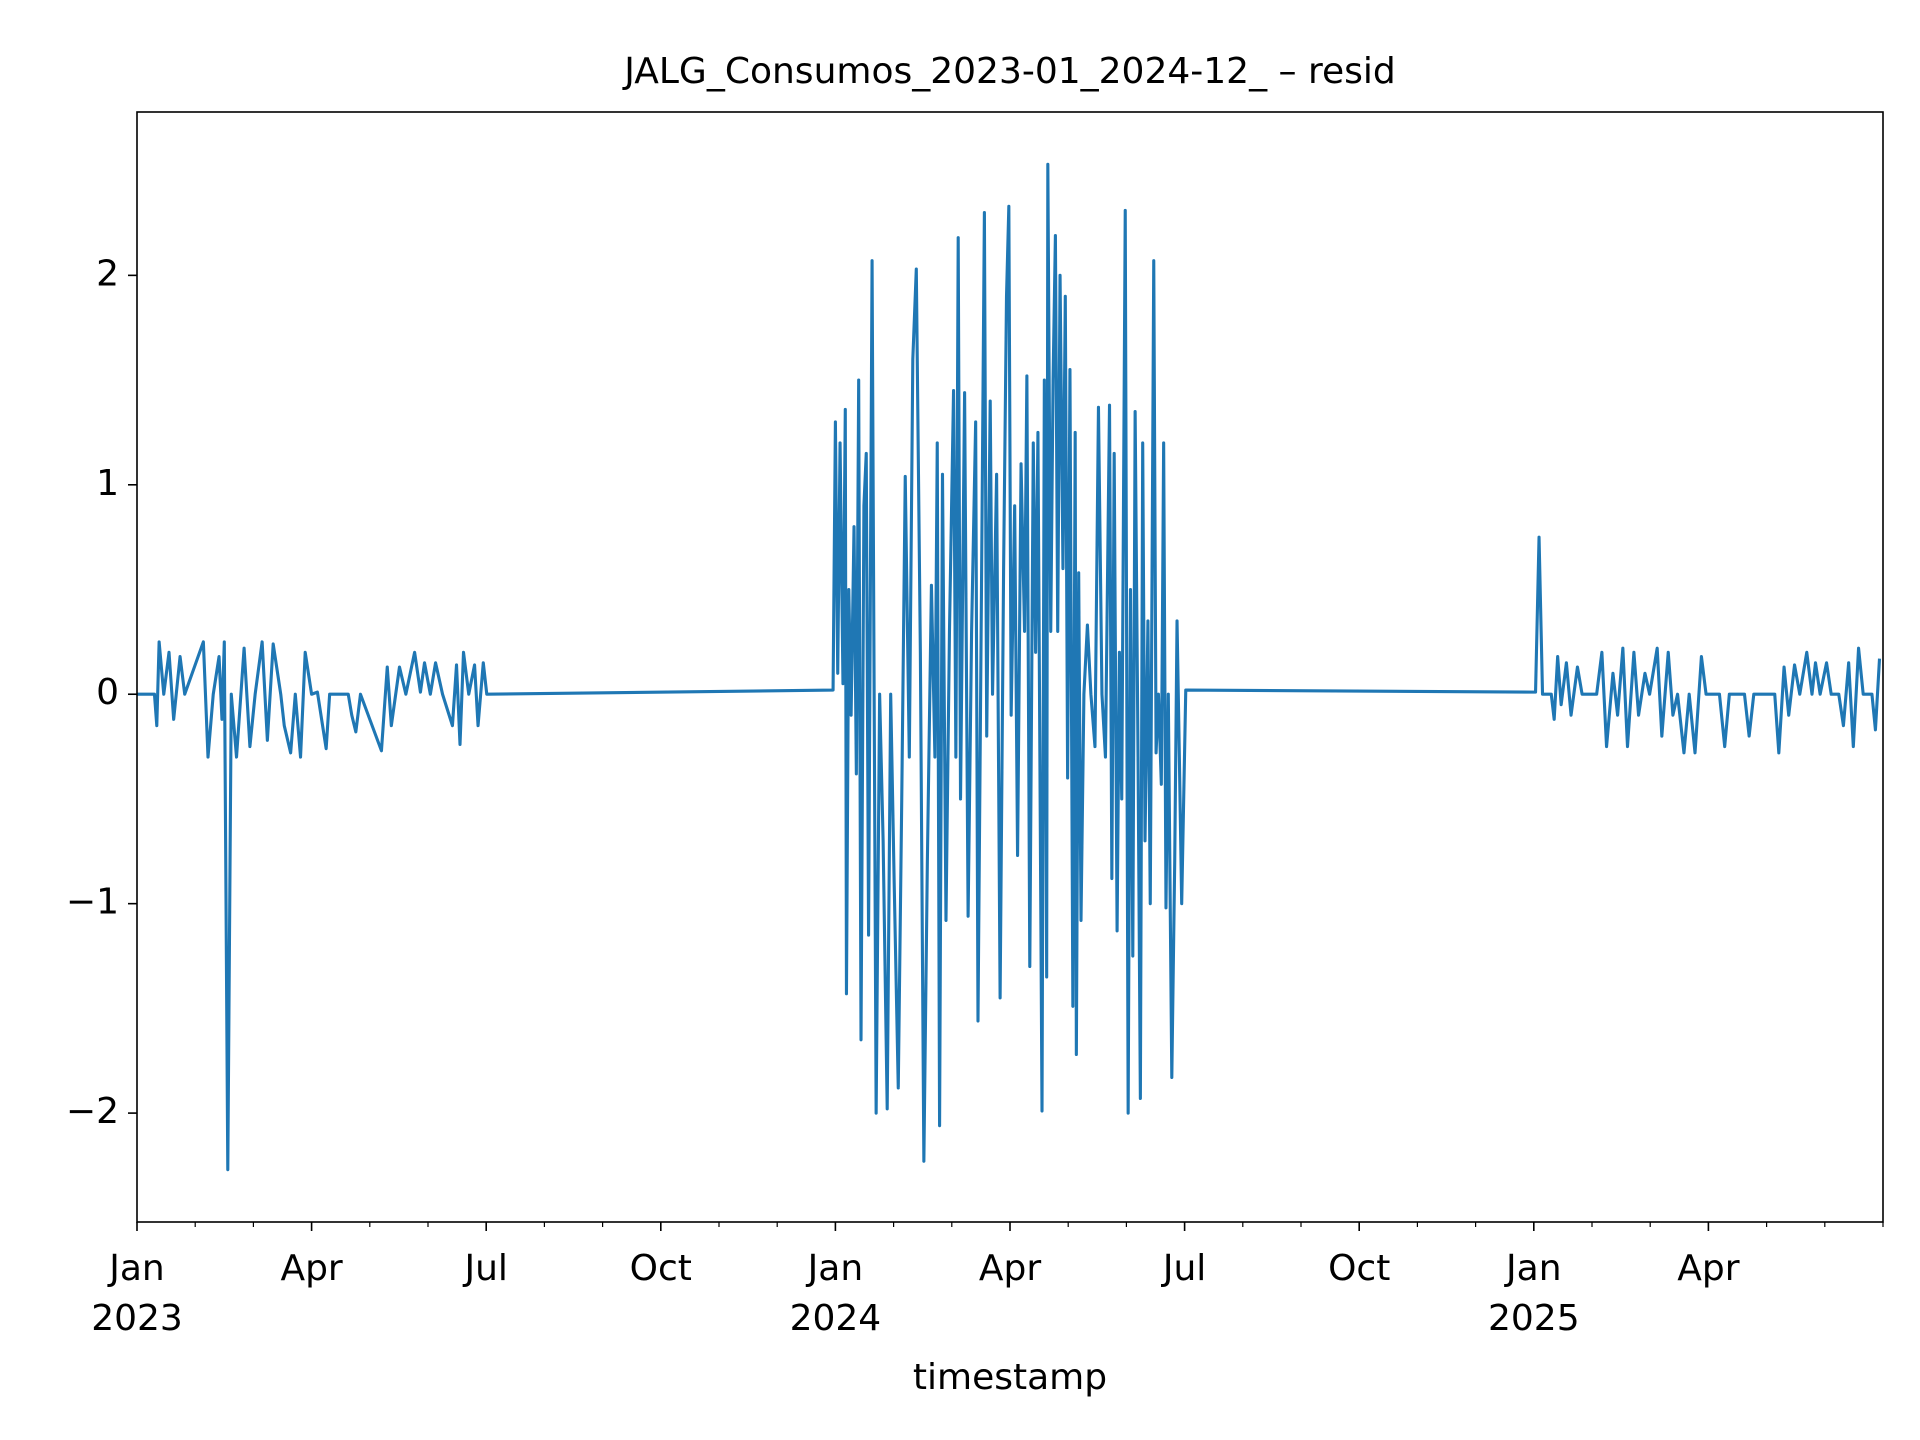  I want to click on chart-title: JALG_Consumos_2023-01_2024-12_ – resid, so click(1008, 71).